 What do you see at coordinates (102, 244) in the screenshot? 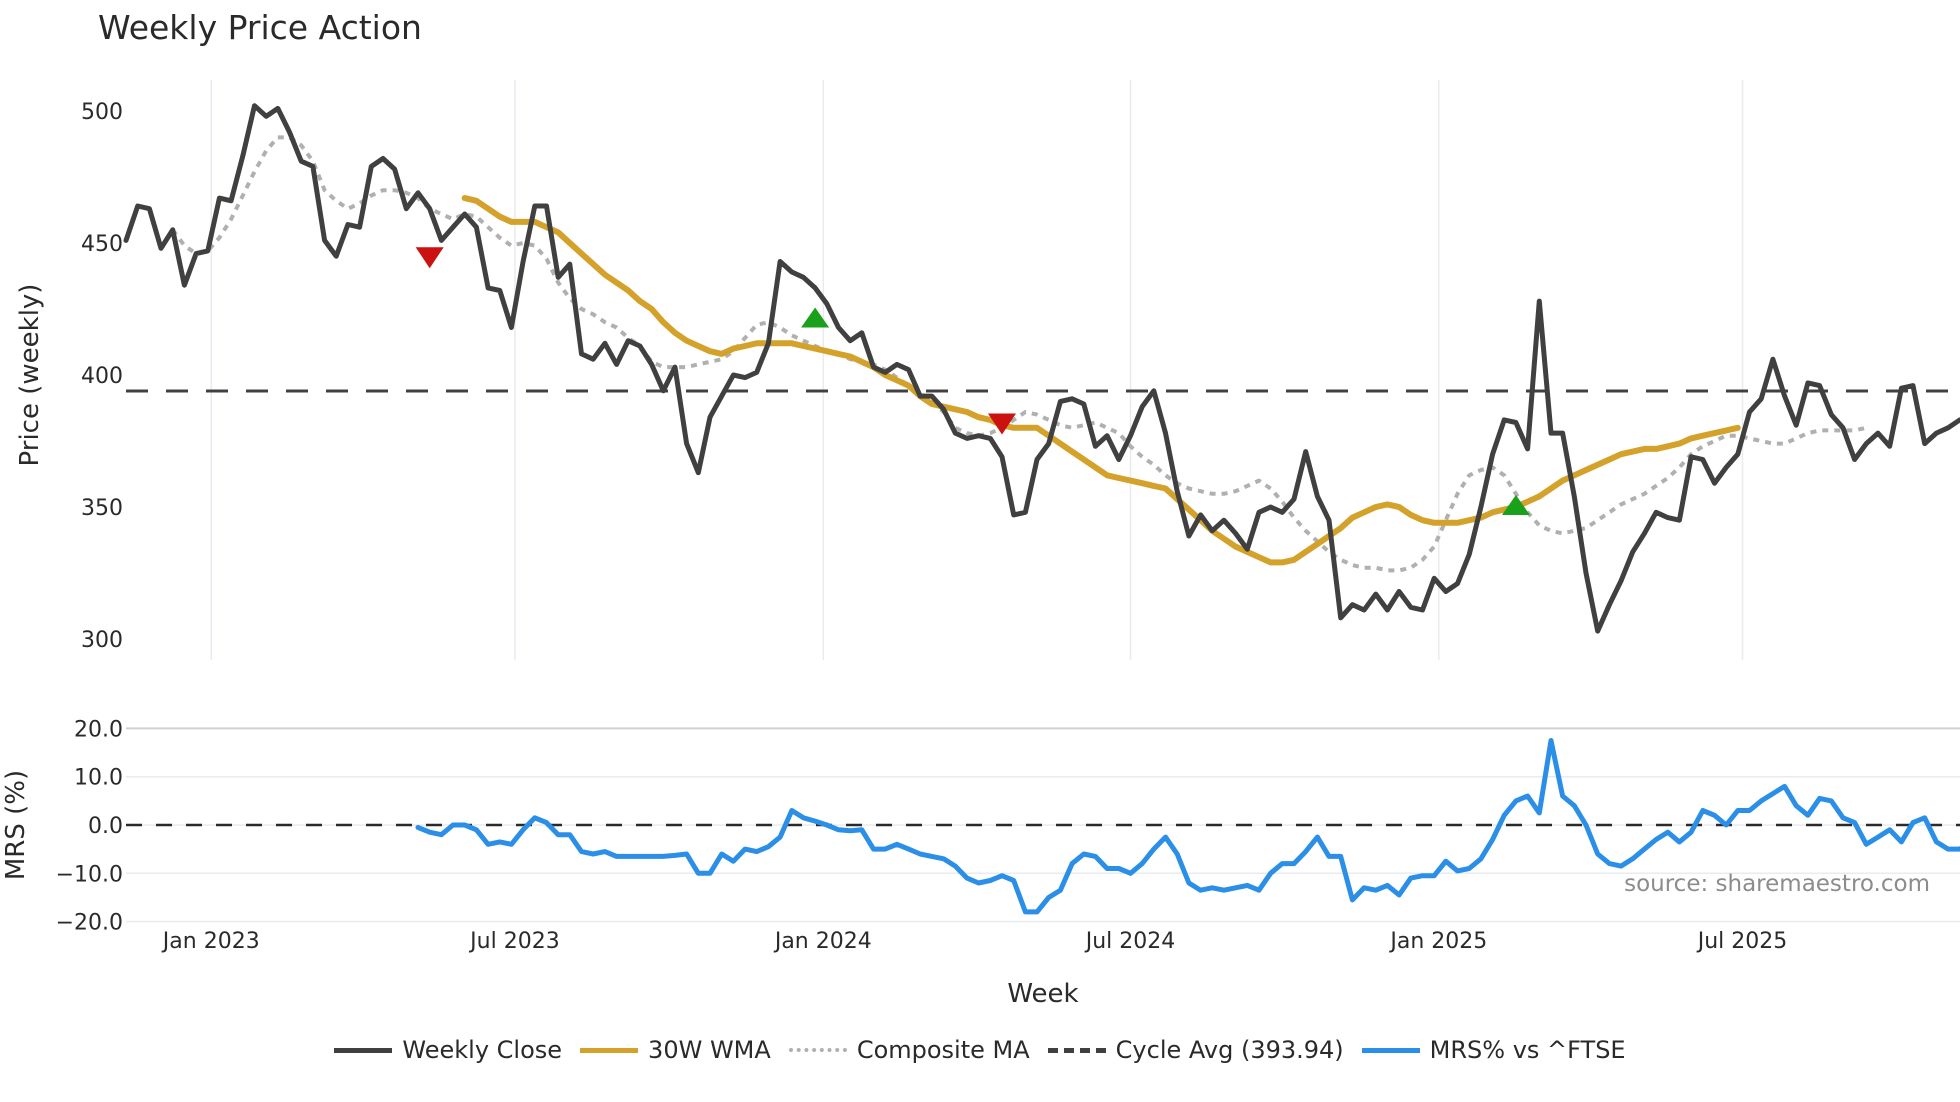
I see `y-tick-label: 450` at bounding box center [102, 244].